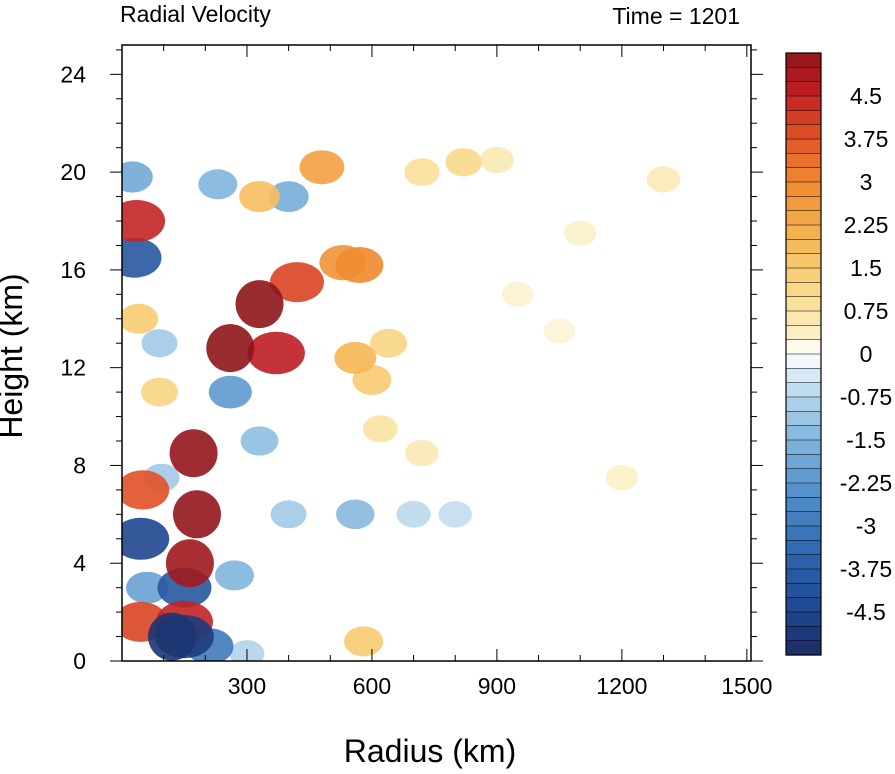  Describe the element at coordinates (430, 751) in the screenshot. I see `x-axis-label: Radius (km)` at that location.